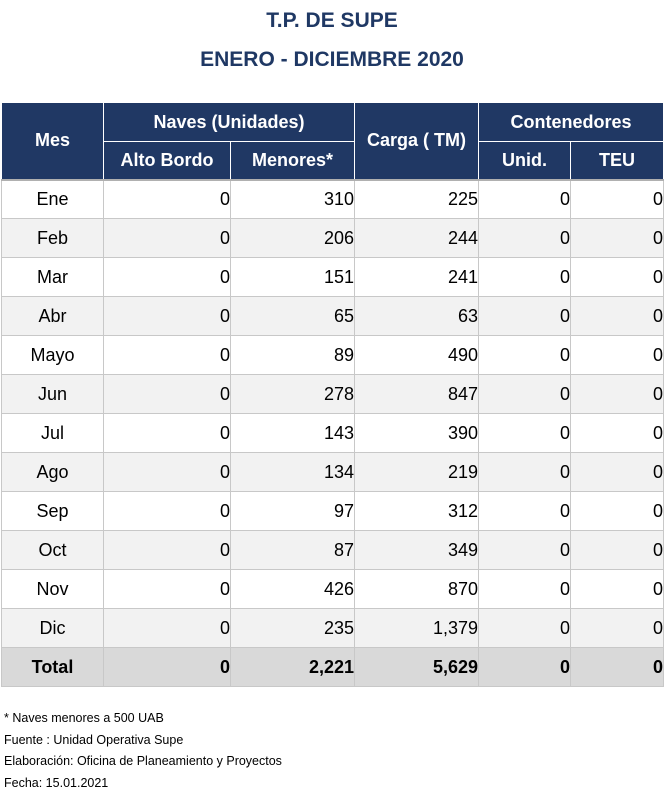 This screenshot has height=794, width=664. What do you see at coordinates (416, 589) in the screenshot?
I see `cell-carga: 870` at bounding box center [416, 589].